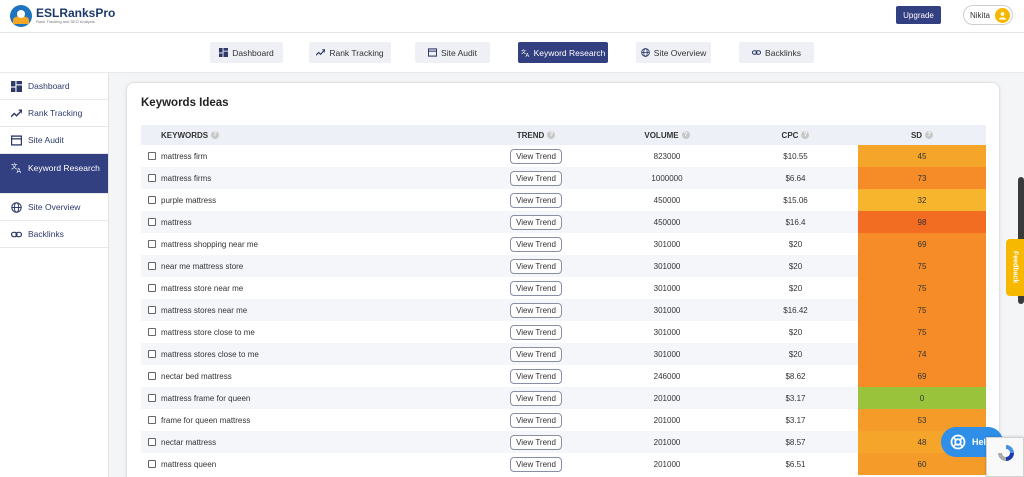  Describe the element at coordinates (356, 52) in the screenshot. I see `tab-label: Rank Tracking` at that location.